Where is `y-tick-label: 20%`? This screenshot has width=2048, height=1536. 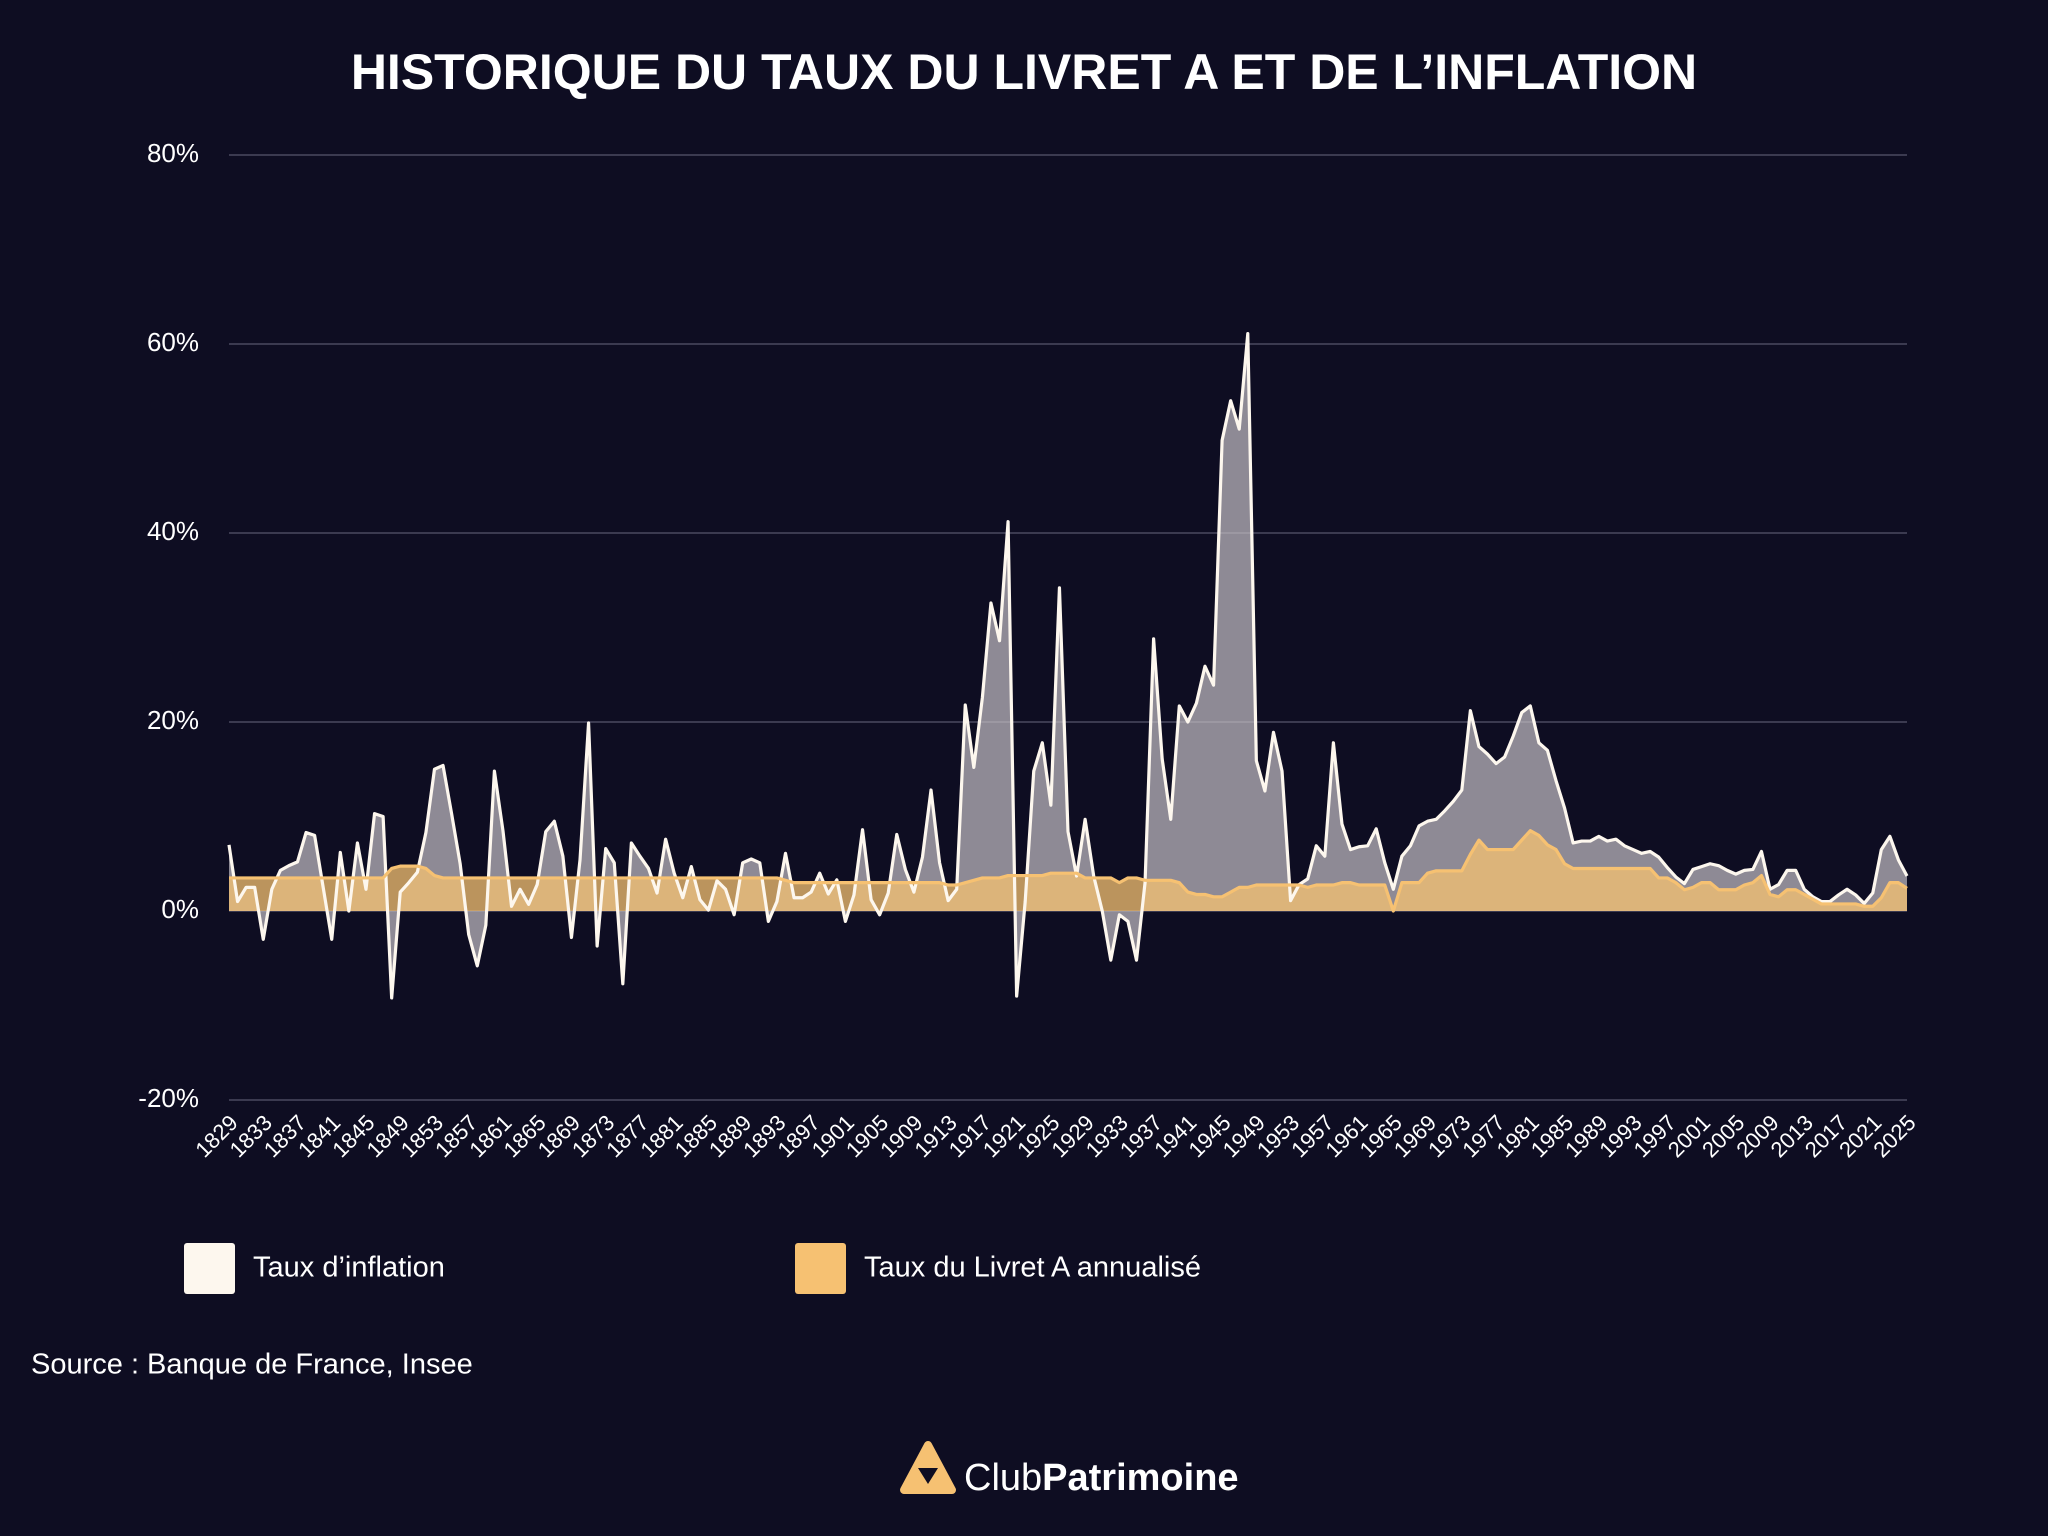 y-tick-label: 20% is located at coordinates (173, 720).